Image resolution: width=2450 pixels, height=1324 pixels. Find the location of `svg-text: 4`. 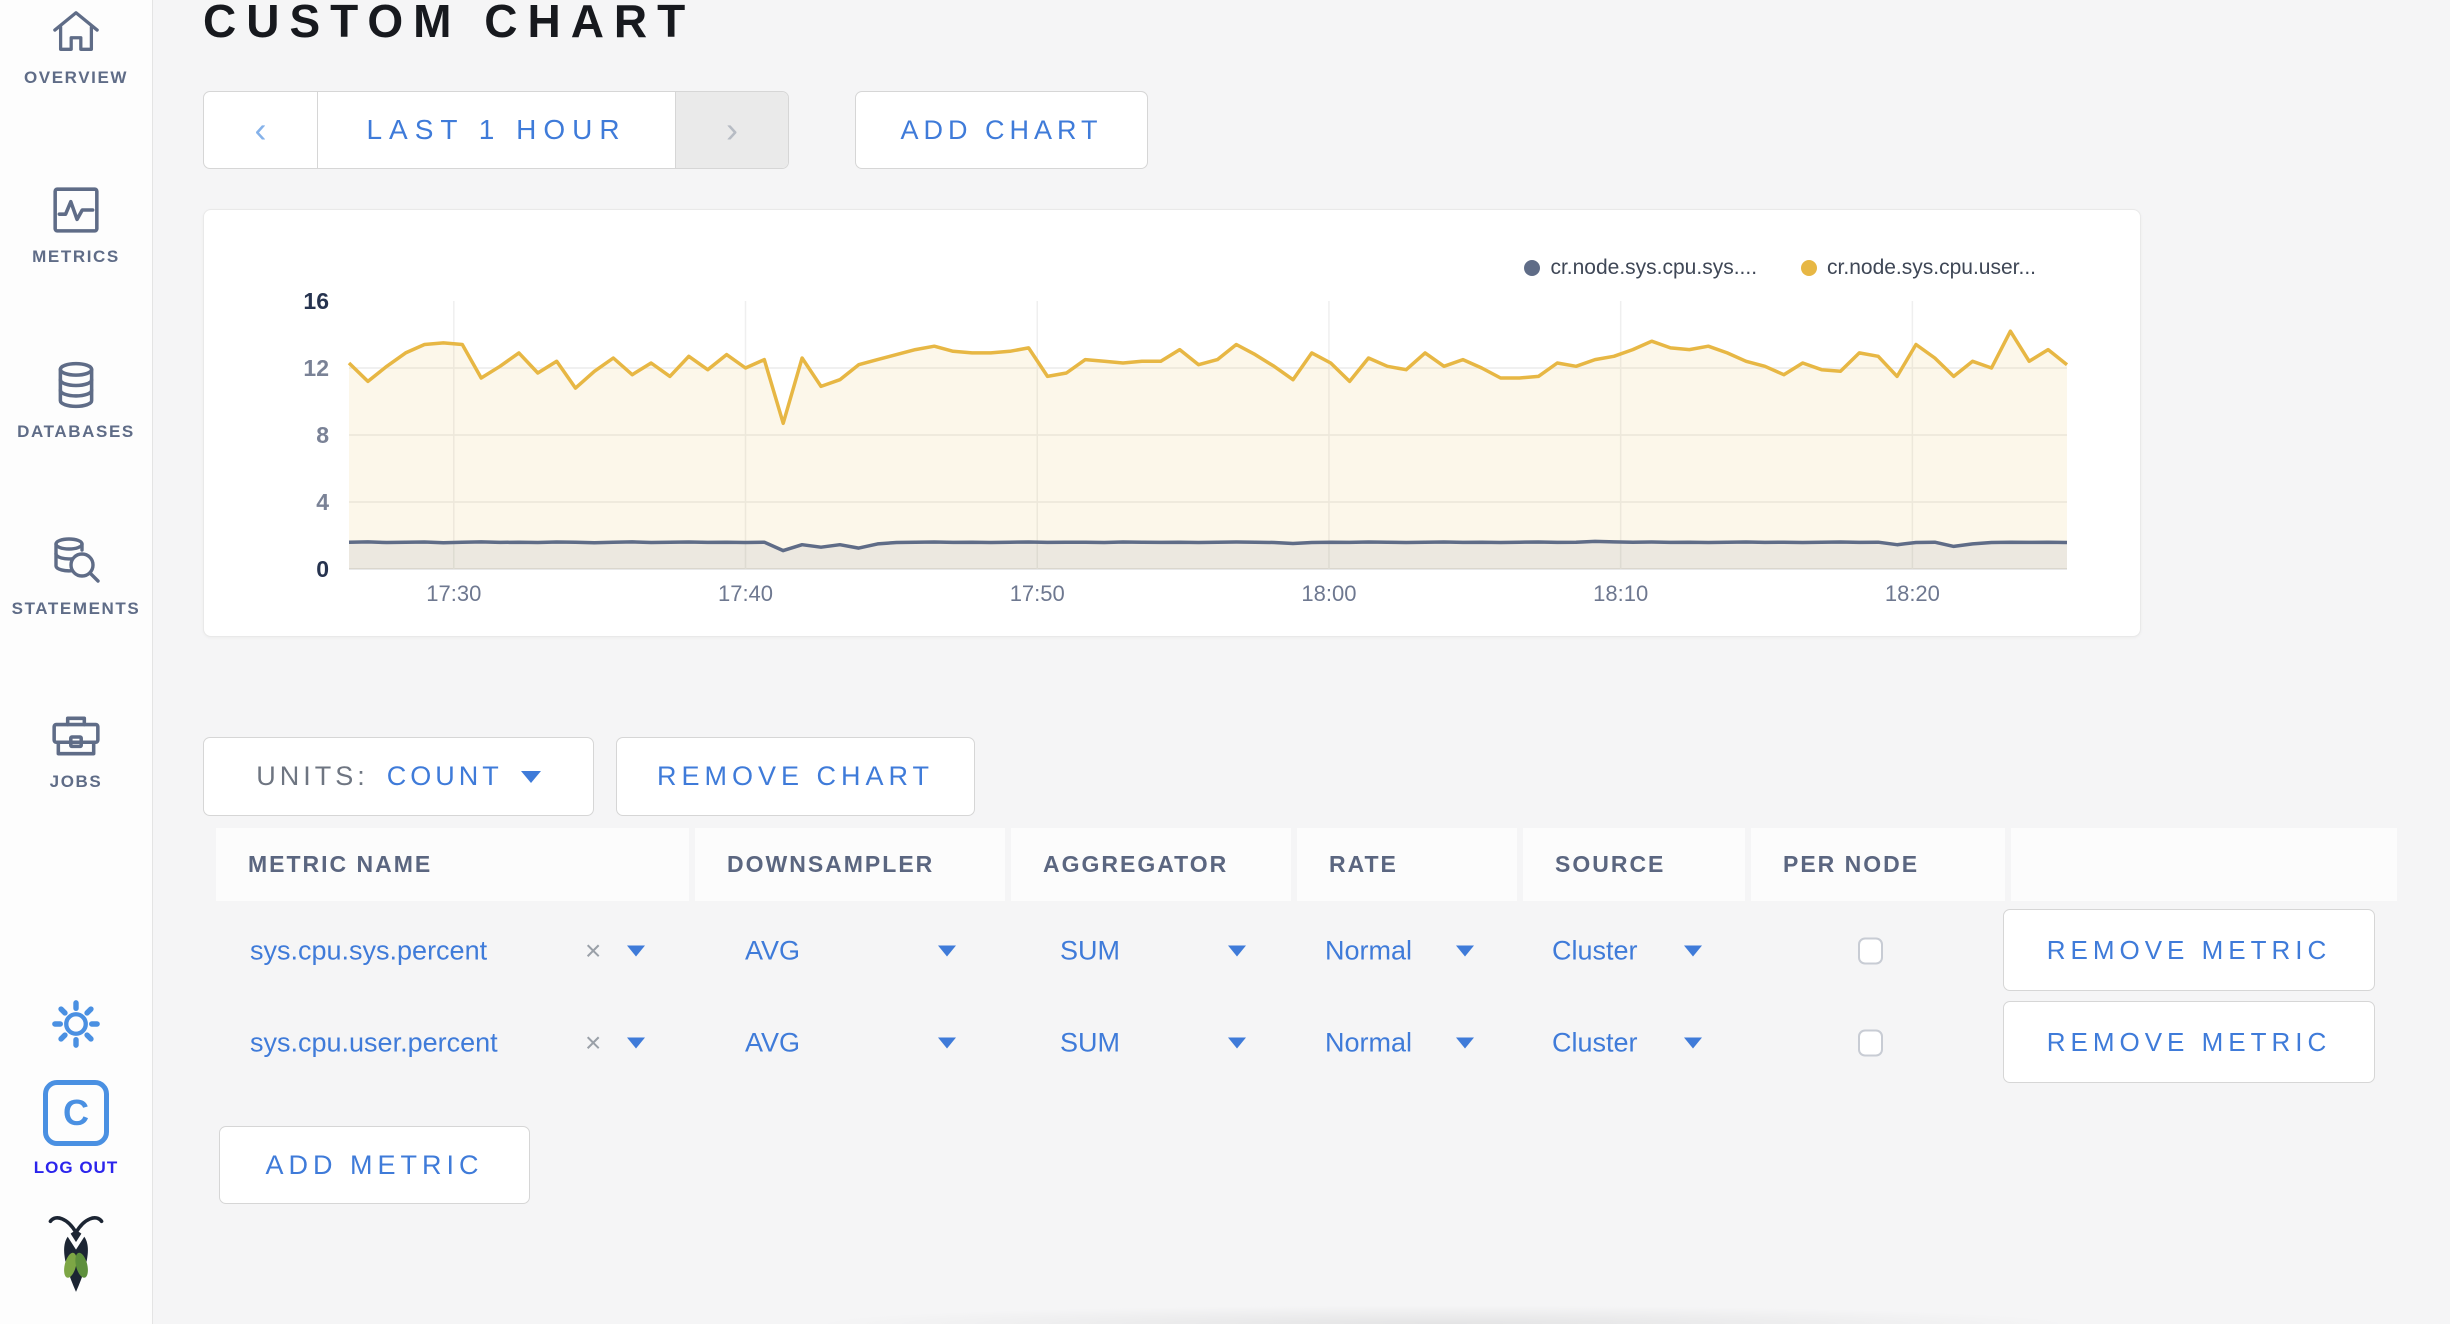

svg-text: 4 is located at coordinates (322, 502).